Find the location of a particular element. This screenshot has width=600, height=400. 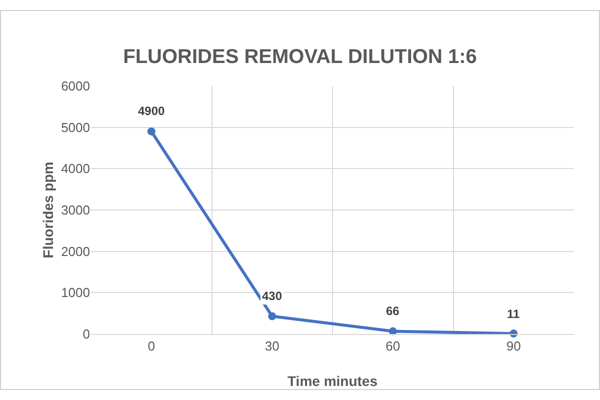

x-tick-label: 0 is located at coordinates (151, 346).